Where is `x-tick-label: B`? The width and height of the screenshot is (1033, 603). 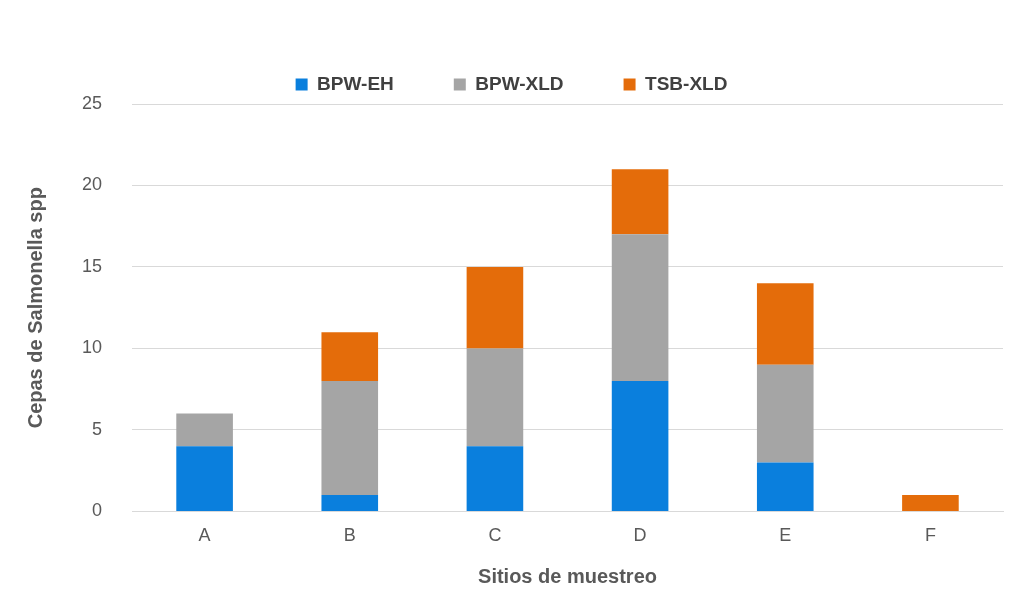
x-tick-label: B is located at coordinates (349, 535).